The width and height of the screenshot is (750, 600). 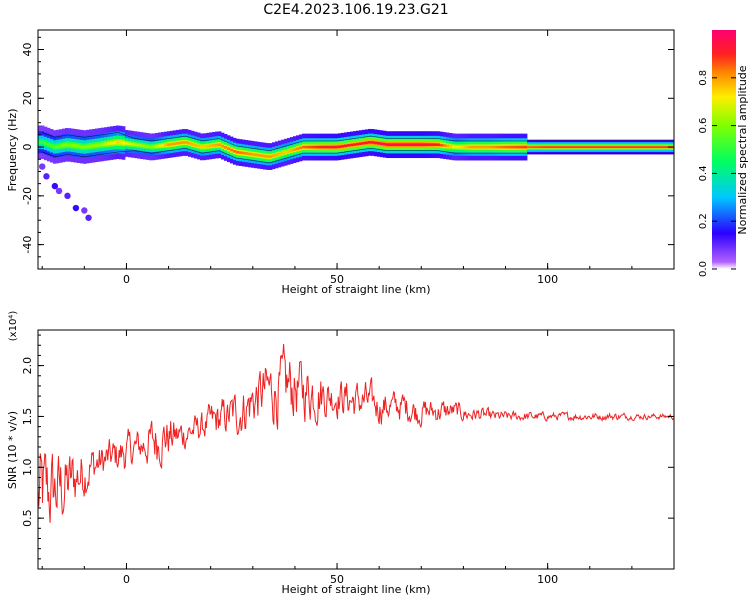 What do you see at coordinates (703, 269) in the screenshot?
I see `colorbar-tick-label: 0.0` at bounding box center [703, 269].